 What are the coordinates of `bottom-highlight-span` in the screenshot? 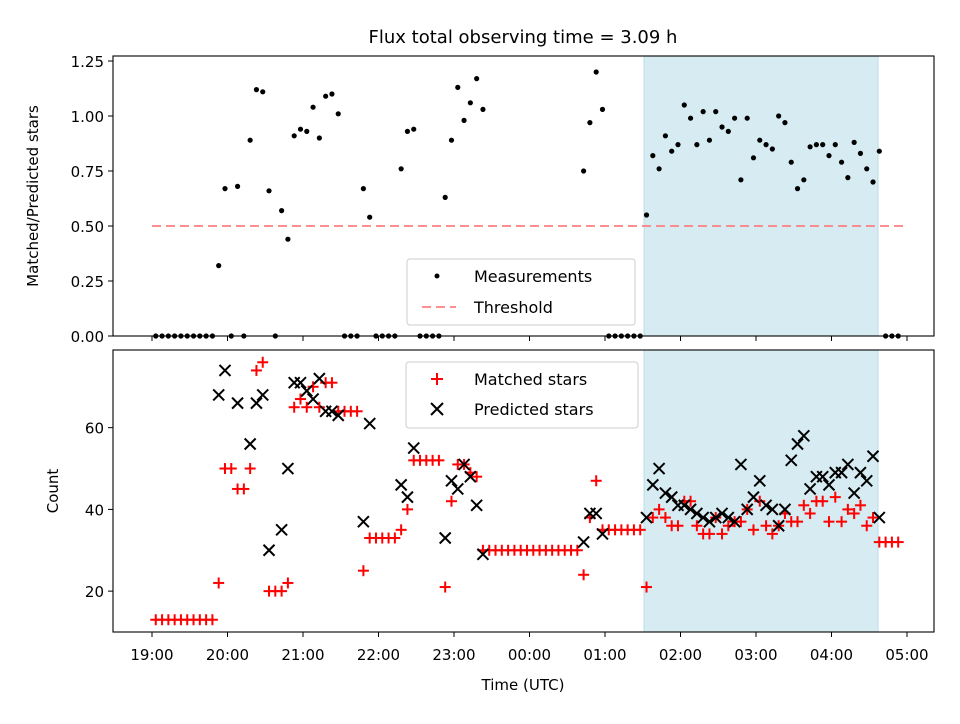 It's located at (761, 491).